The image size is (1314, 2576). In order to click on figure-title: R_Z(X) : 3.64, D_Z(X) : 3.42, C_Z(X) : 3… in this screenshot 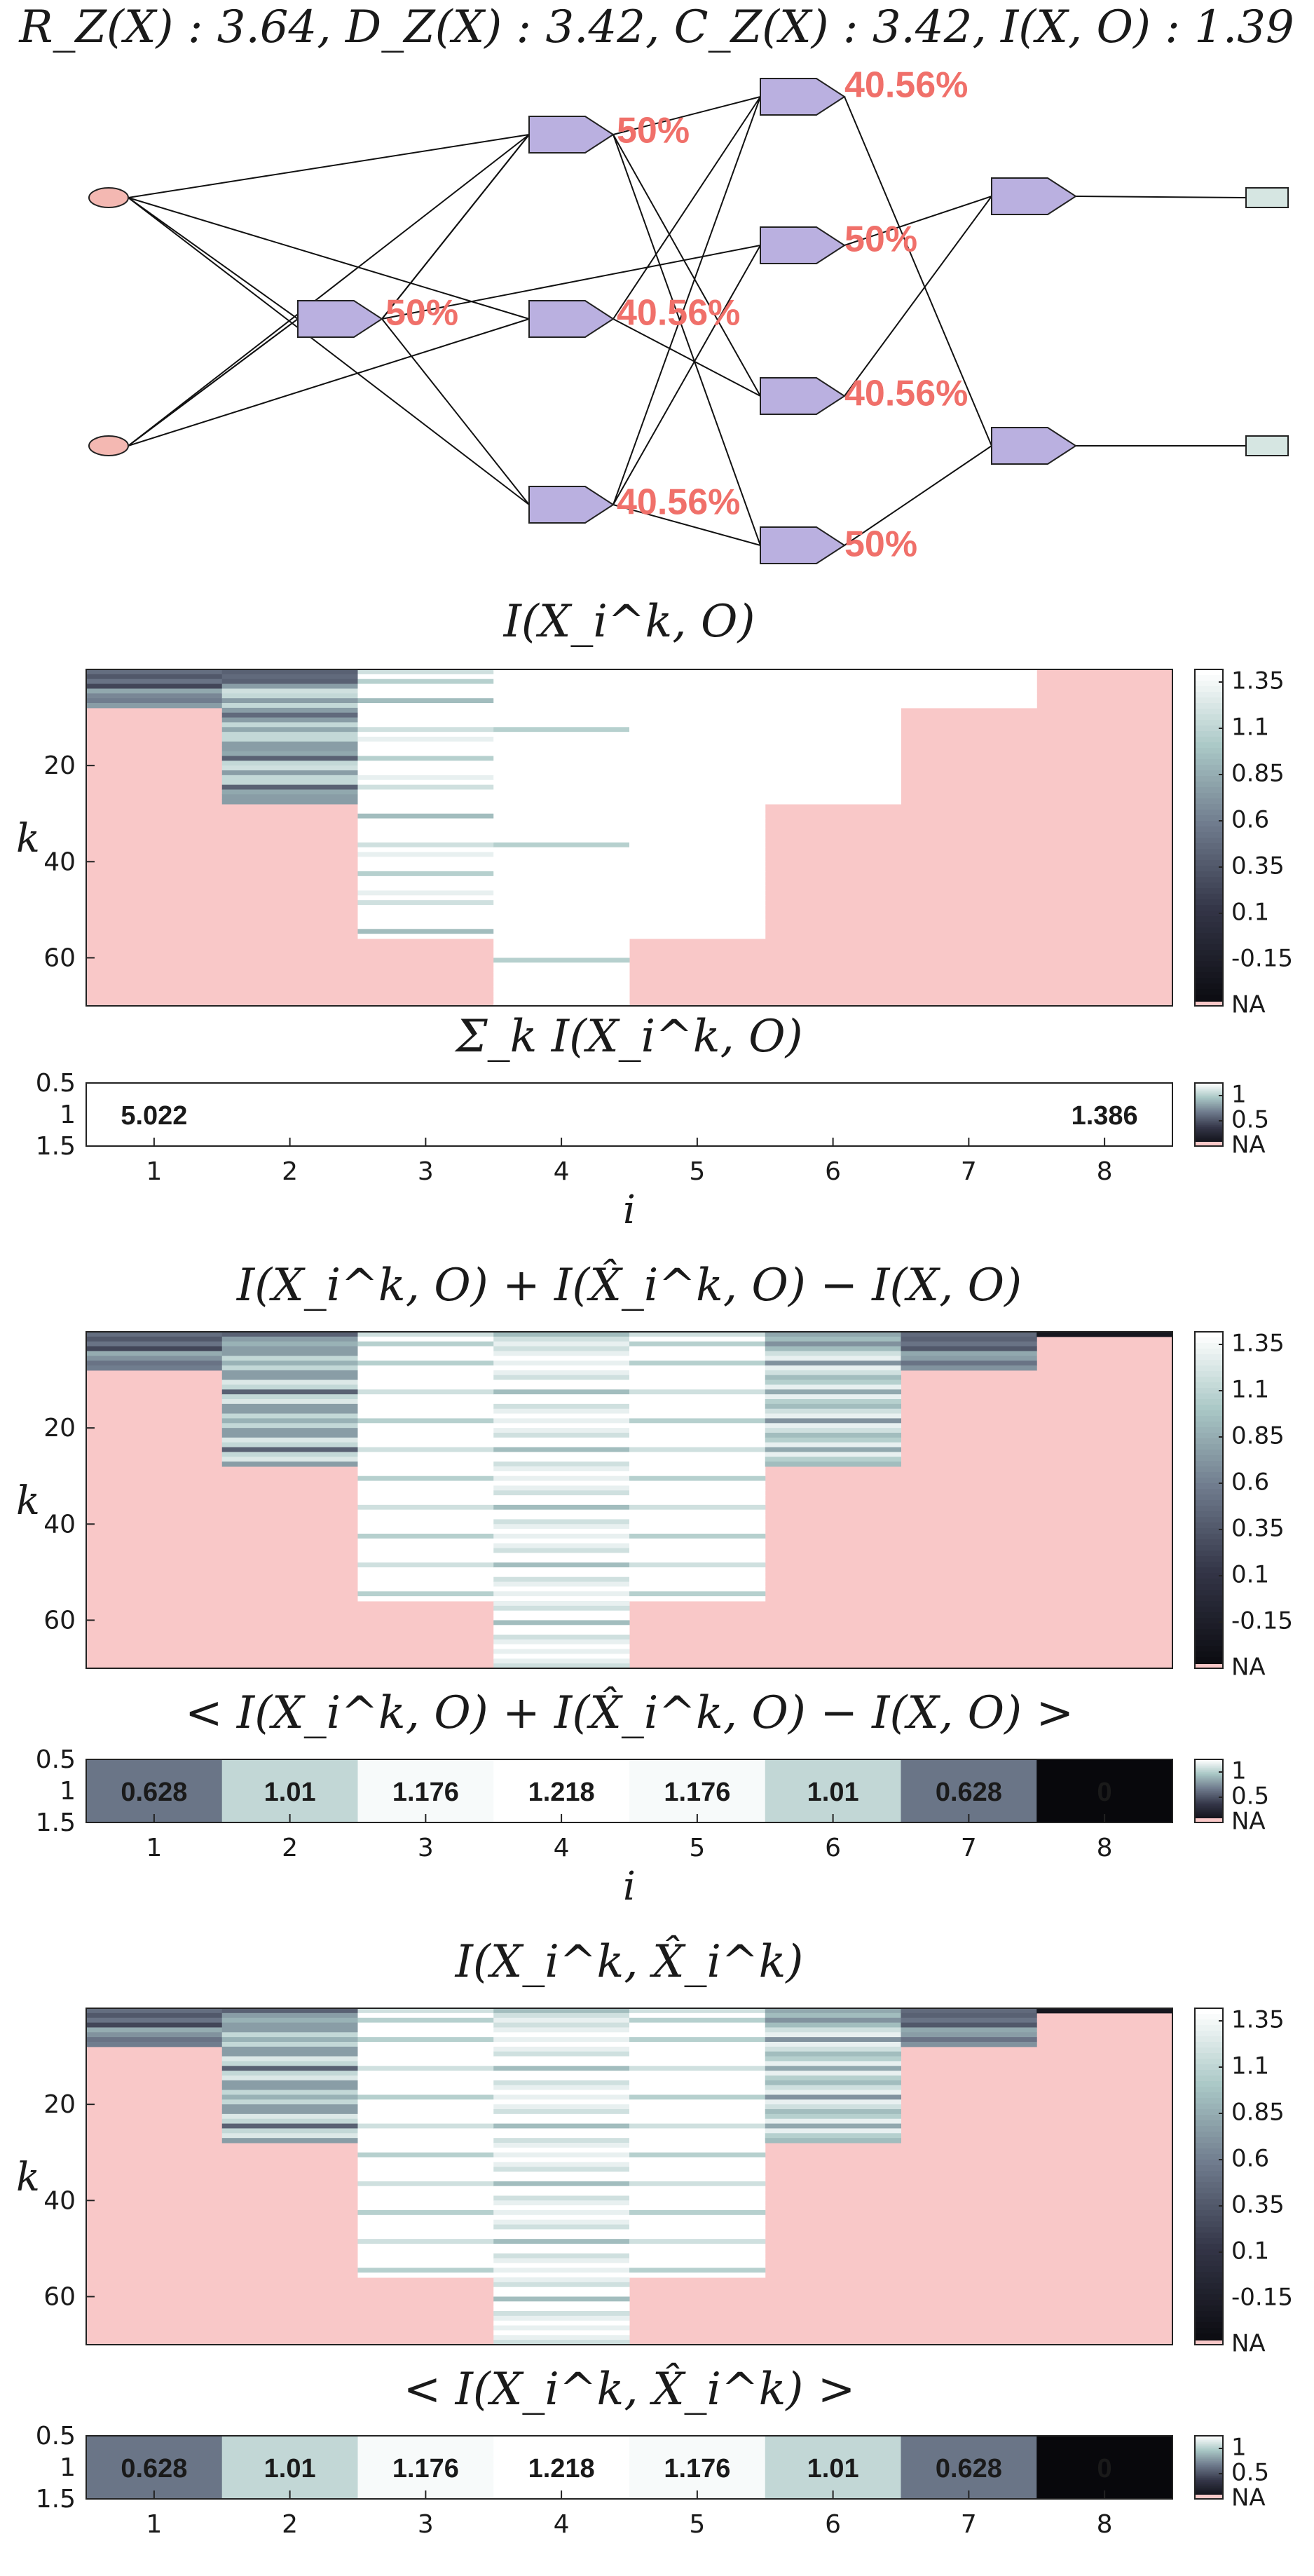, I will do `click(656, 27)`.